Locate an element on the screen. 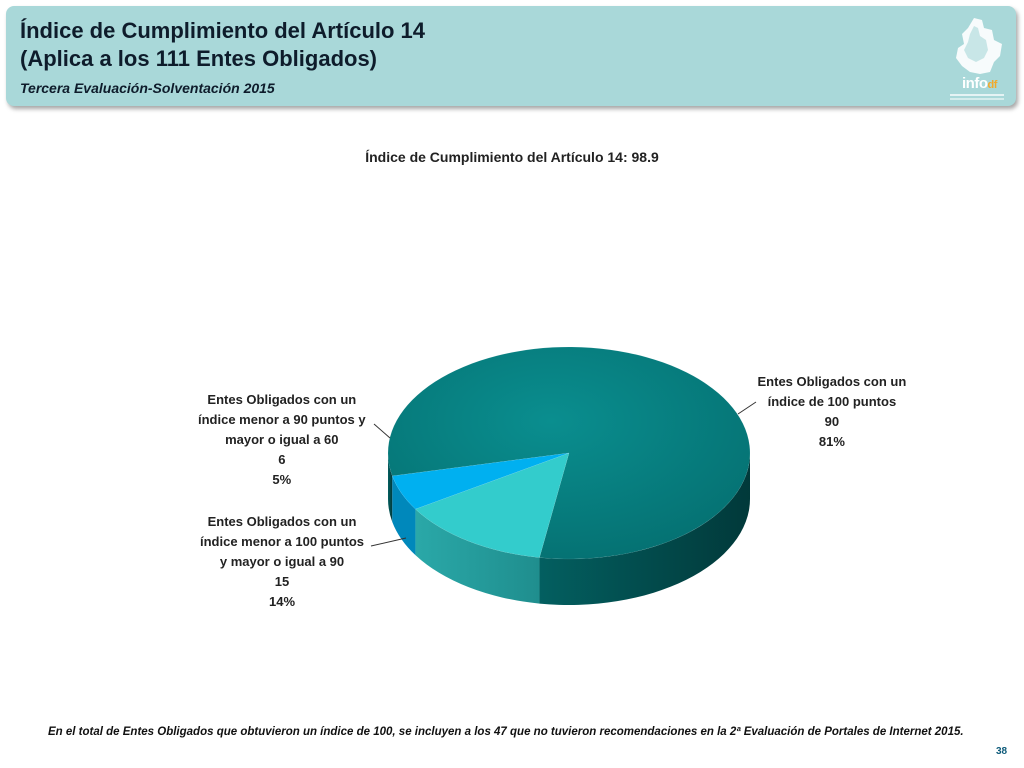  slice-value: 6 is located at coordinates (282, 459).